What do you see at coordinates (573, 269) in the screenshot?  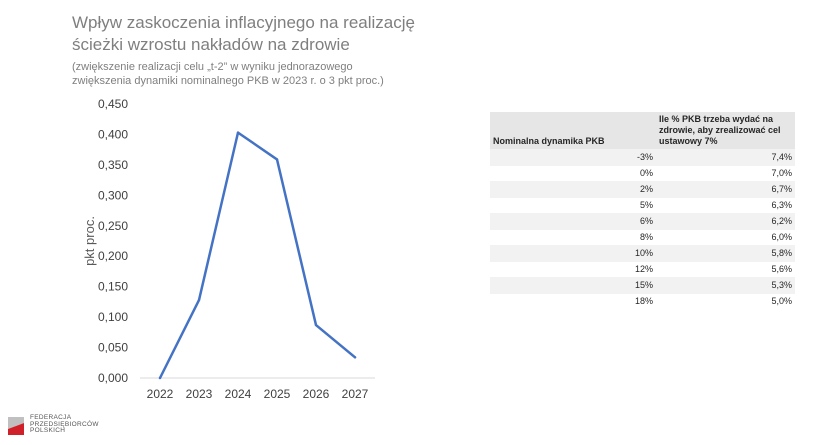 I see `gdp-growth-cell: 12%` at bounding box center [573, 269].